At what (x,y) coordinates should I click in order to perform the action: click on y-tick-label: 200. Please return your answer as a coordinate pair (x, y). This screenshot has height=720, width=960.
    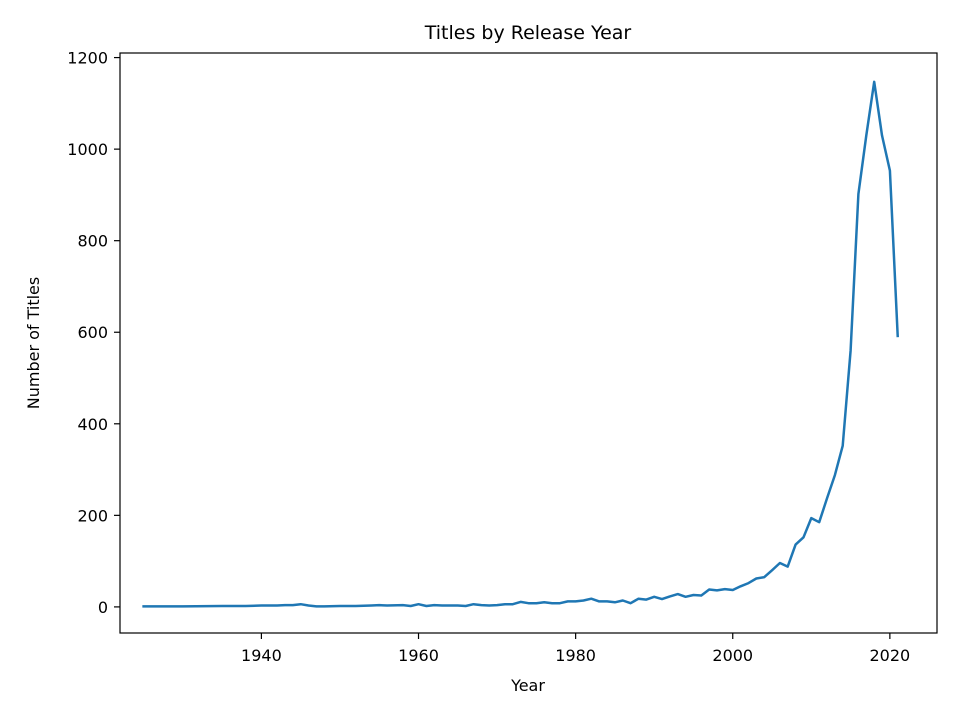
    Looking at the image, I should click on (92, 515).